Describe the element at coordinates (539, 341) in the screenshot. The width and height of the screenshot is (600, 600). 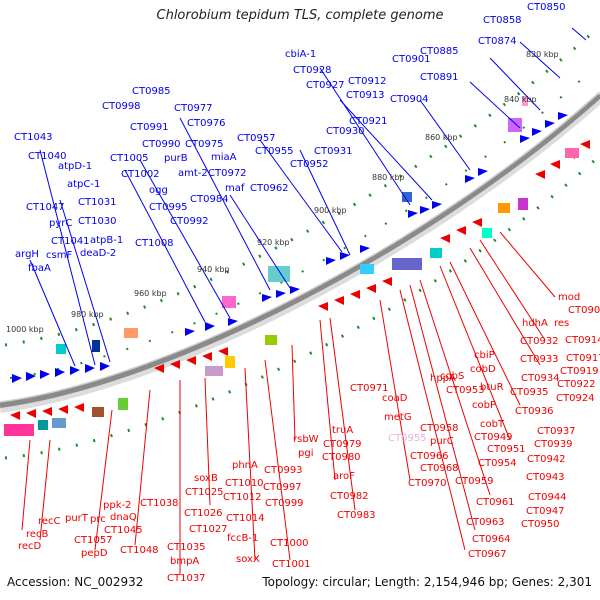
I see `gene-label: CT0932` at that location.